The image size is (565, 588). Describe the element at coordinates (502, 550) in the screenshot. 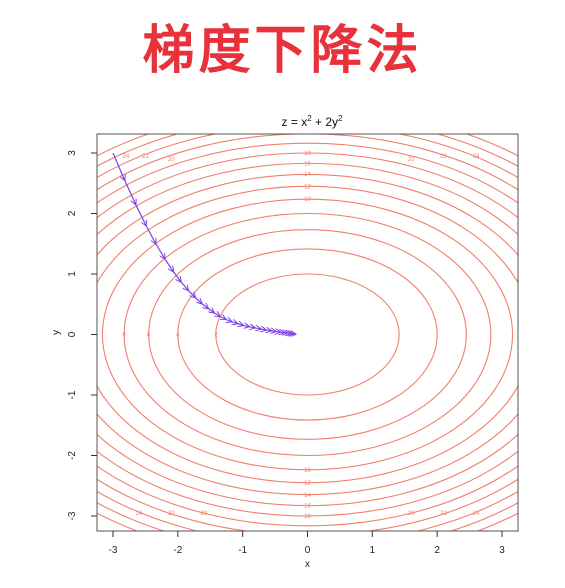

I see `x-tick-label: 3` at that location.